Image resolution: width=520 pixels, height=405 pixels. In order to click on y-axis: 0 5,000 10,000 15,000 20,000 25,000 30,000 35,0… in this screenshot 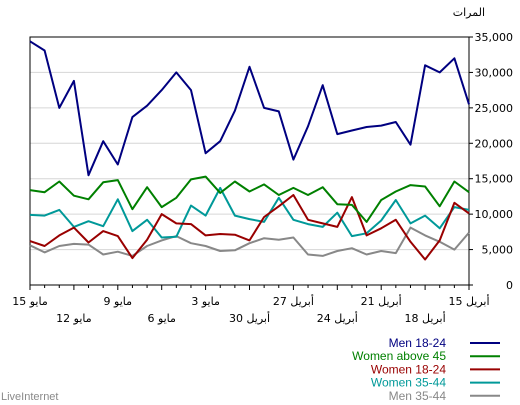, I will do `click(491, 161)`.